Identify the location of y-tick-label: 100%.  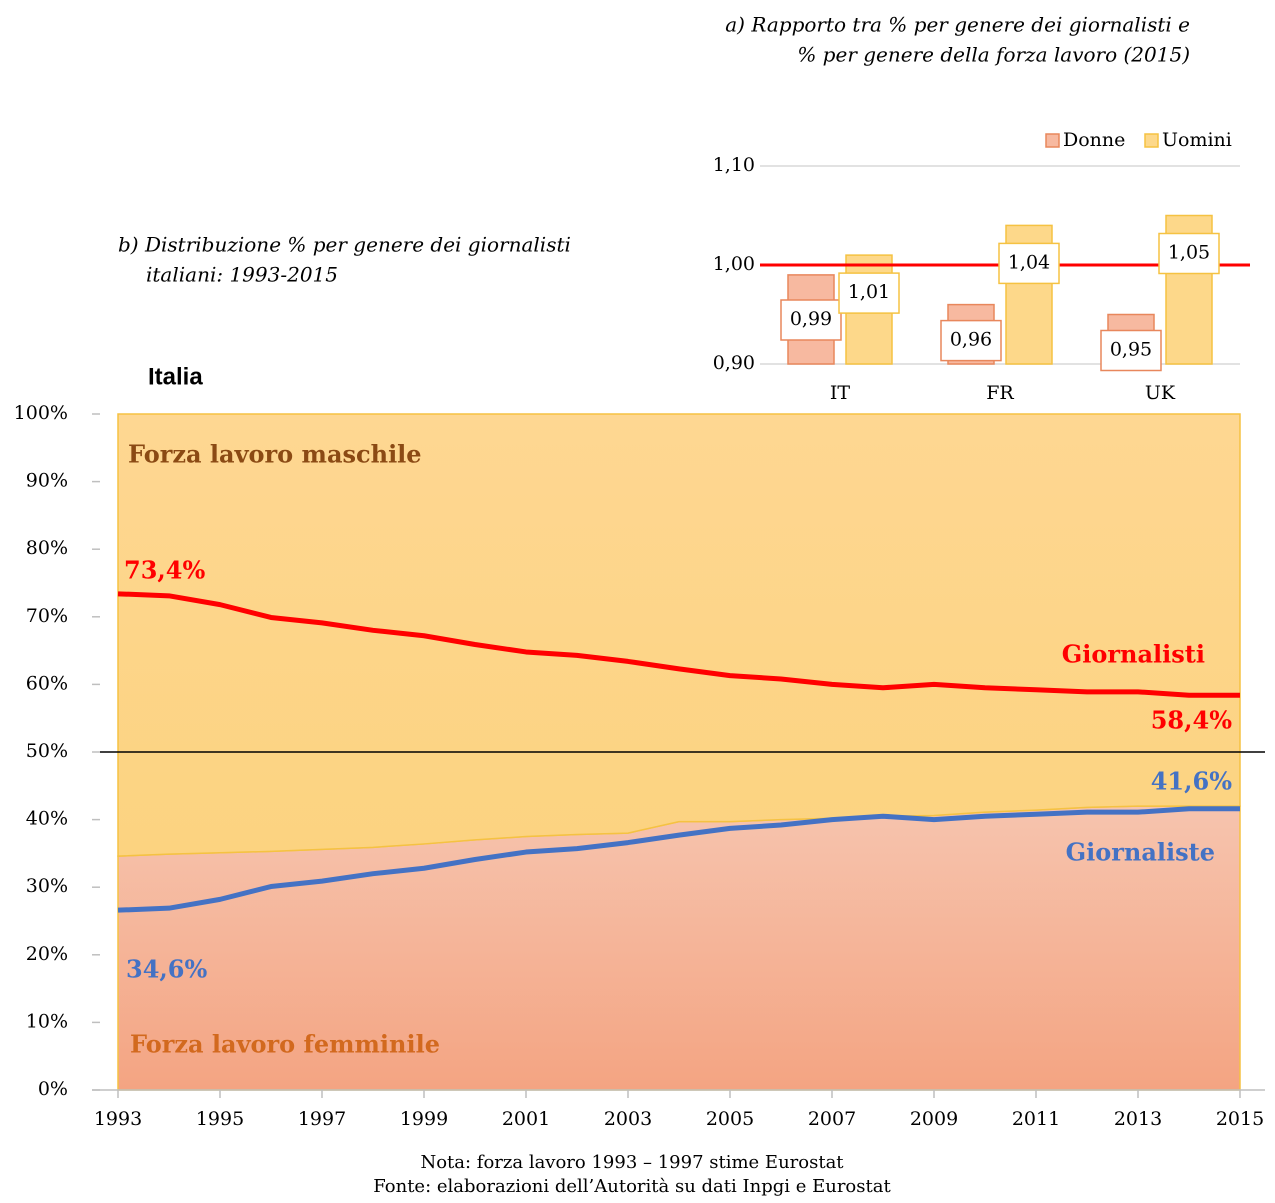
(41, 413).